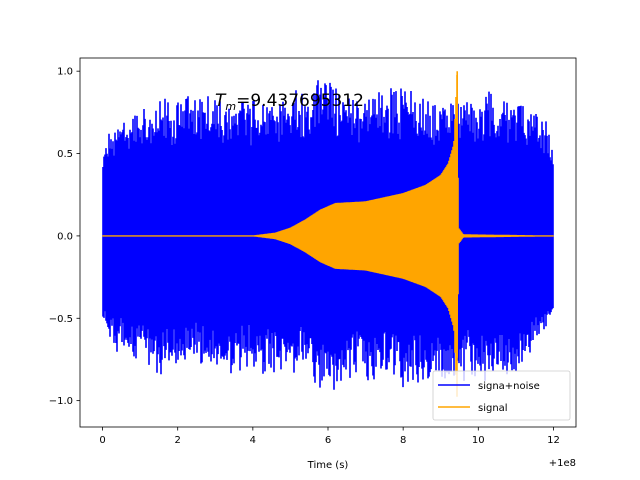 The height and width of the screenshot is (480, 640). I want to click on x-tick-label-3: 6, so click(328, 440).